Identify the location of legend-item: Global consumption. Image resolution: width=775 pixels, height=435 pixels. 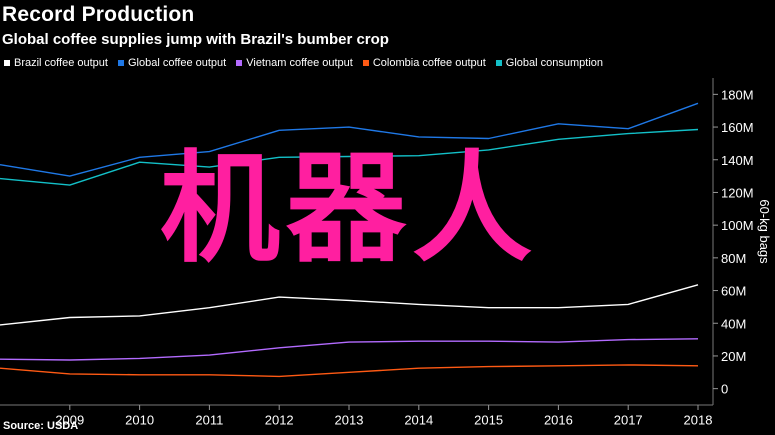
(549, 63).